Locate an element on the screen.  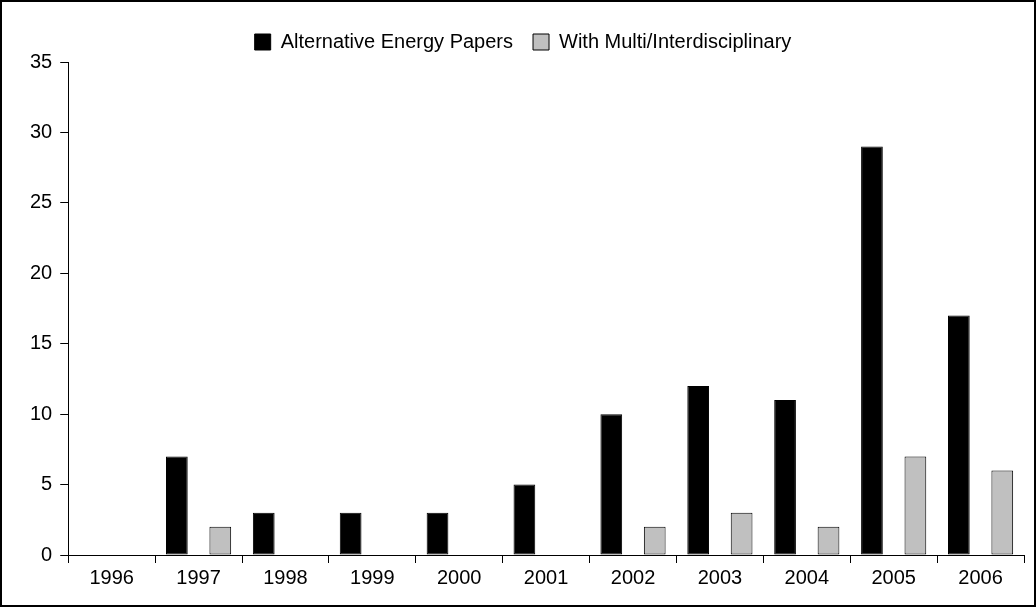
x-tick-label: 1998 is located at coordinates (285, 576).